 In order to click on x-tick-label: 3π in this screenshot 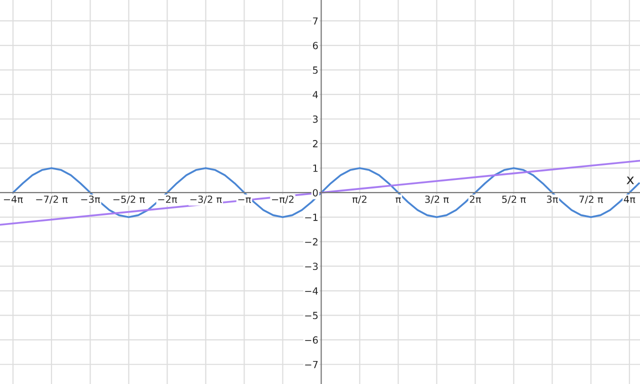, I will do `click(552, 199)`.